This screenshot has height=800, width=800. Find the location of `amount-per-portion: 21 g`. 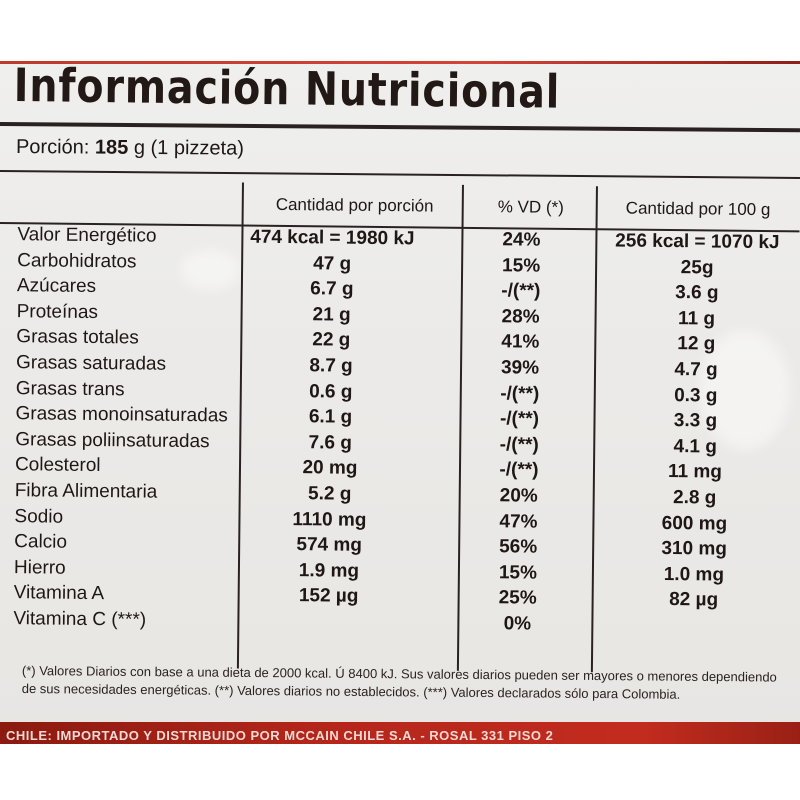

amount-per-portion: 21 g is located at coordinates (331, 315).